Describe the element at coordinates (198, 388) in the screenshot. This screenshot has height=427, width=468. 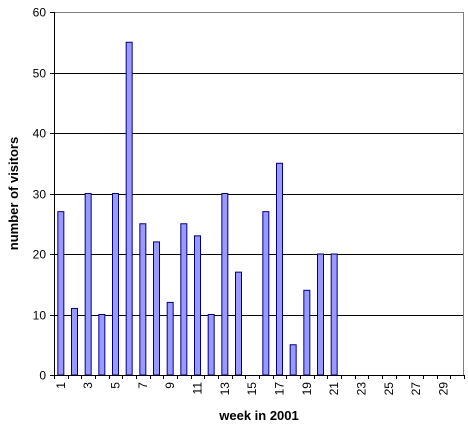
I see `x-tick-label: 11` at that location.